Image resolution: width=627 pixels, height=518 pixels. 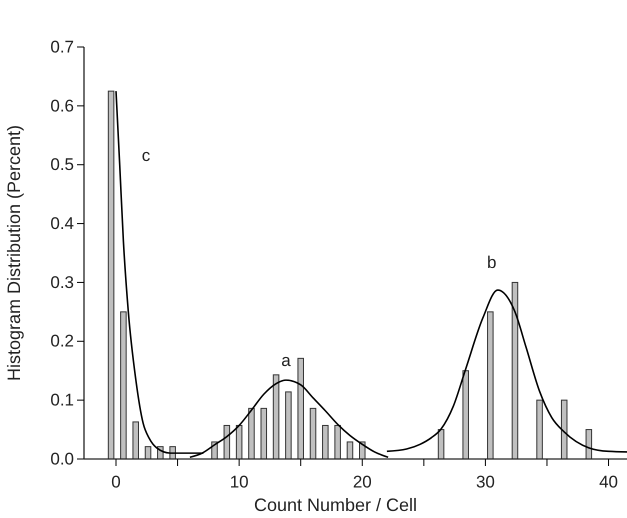 I want to click on x-tick-label: 0, so click(x=116, y=482).